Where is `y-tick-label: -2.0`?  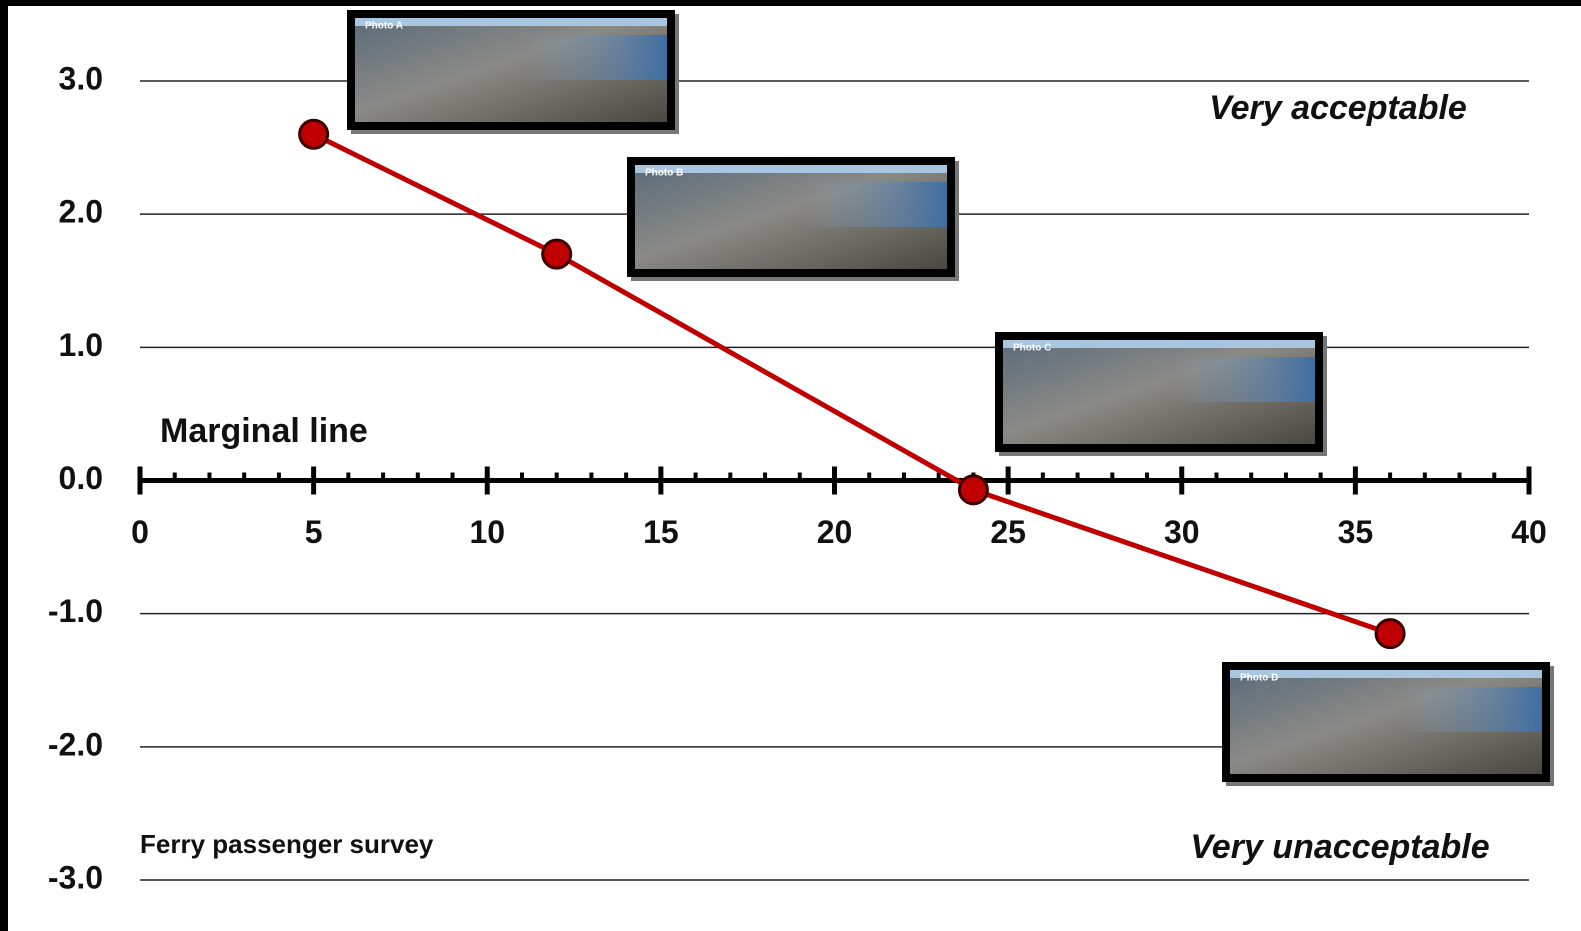
y-tick-label: -2.0 is located at coordinates (75, 744).